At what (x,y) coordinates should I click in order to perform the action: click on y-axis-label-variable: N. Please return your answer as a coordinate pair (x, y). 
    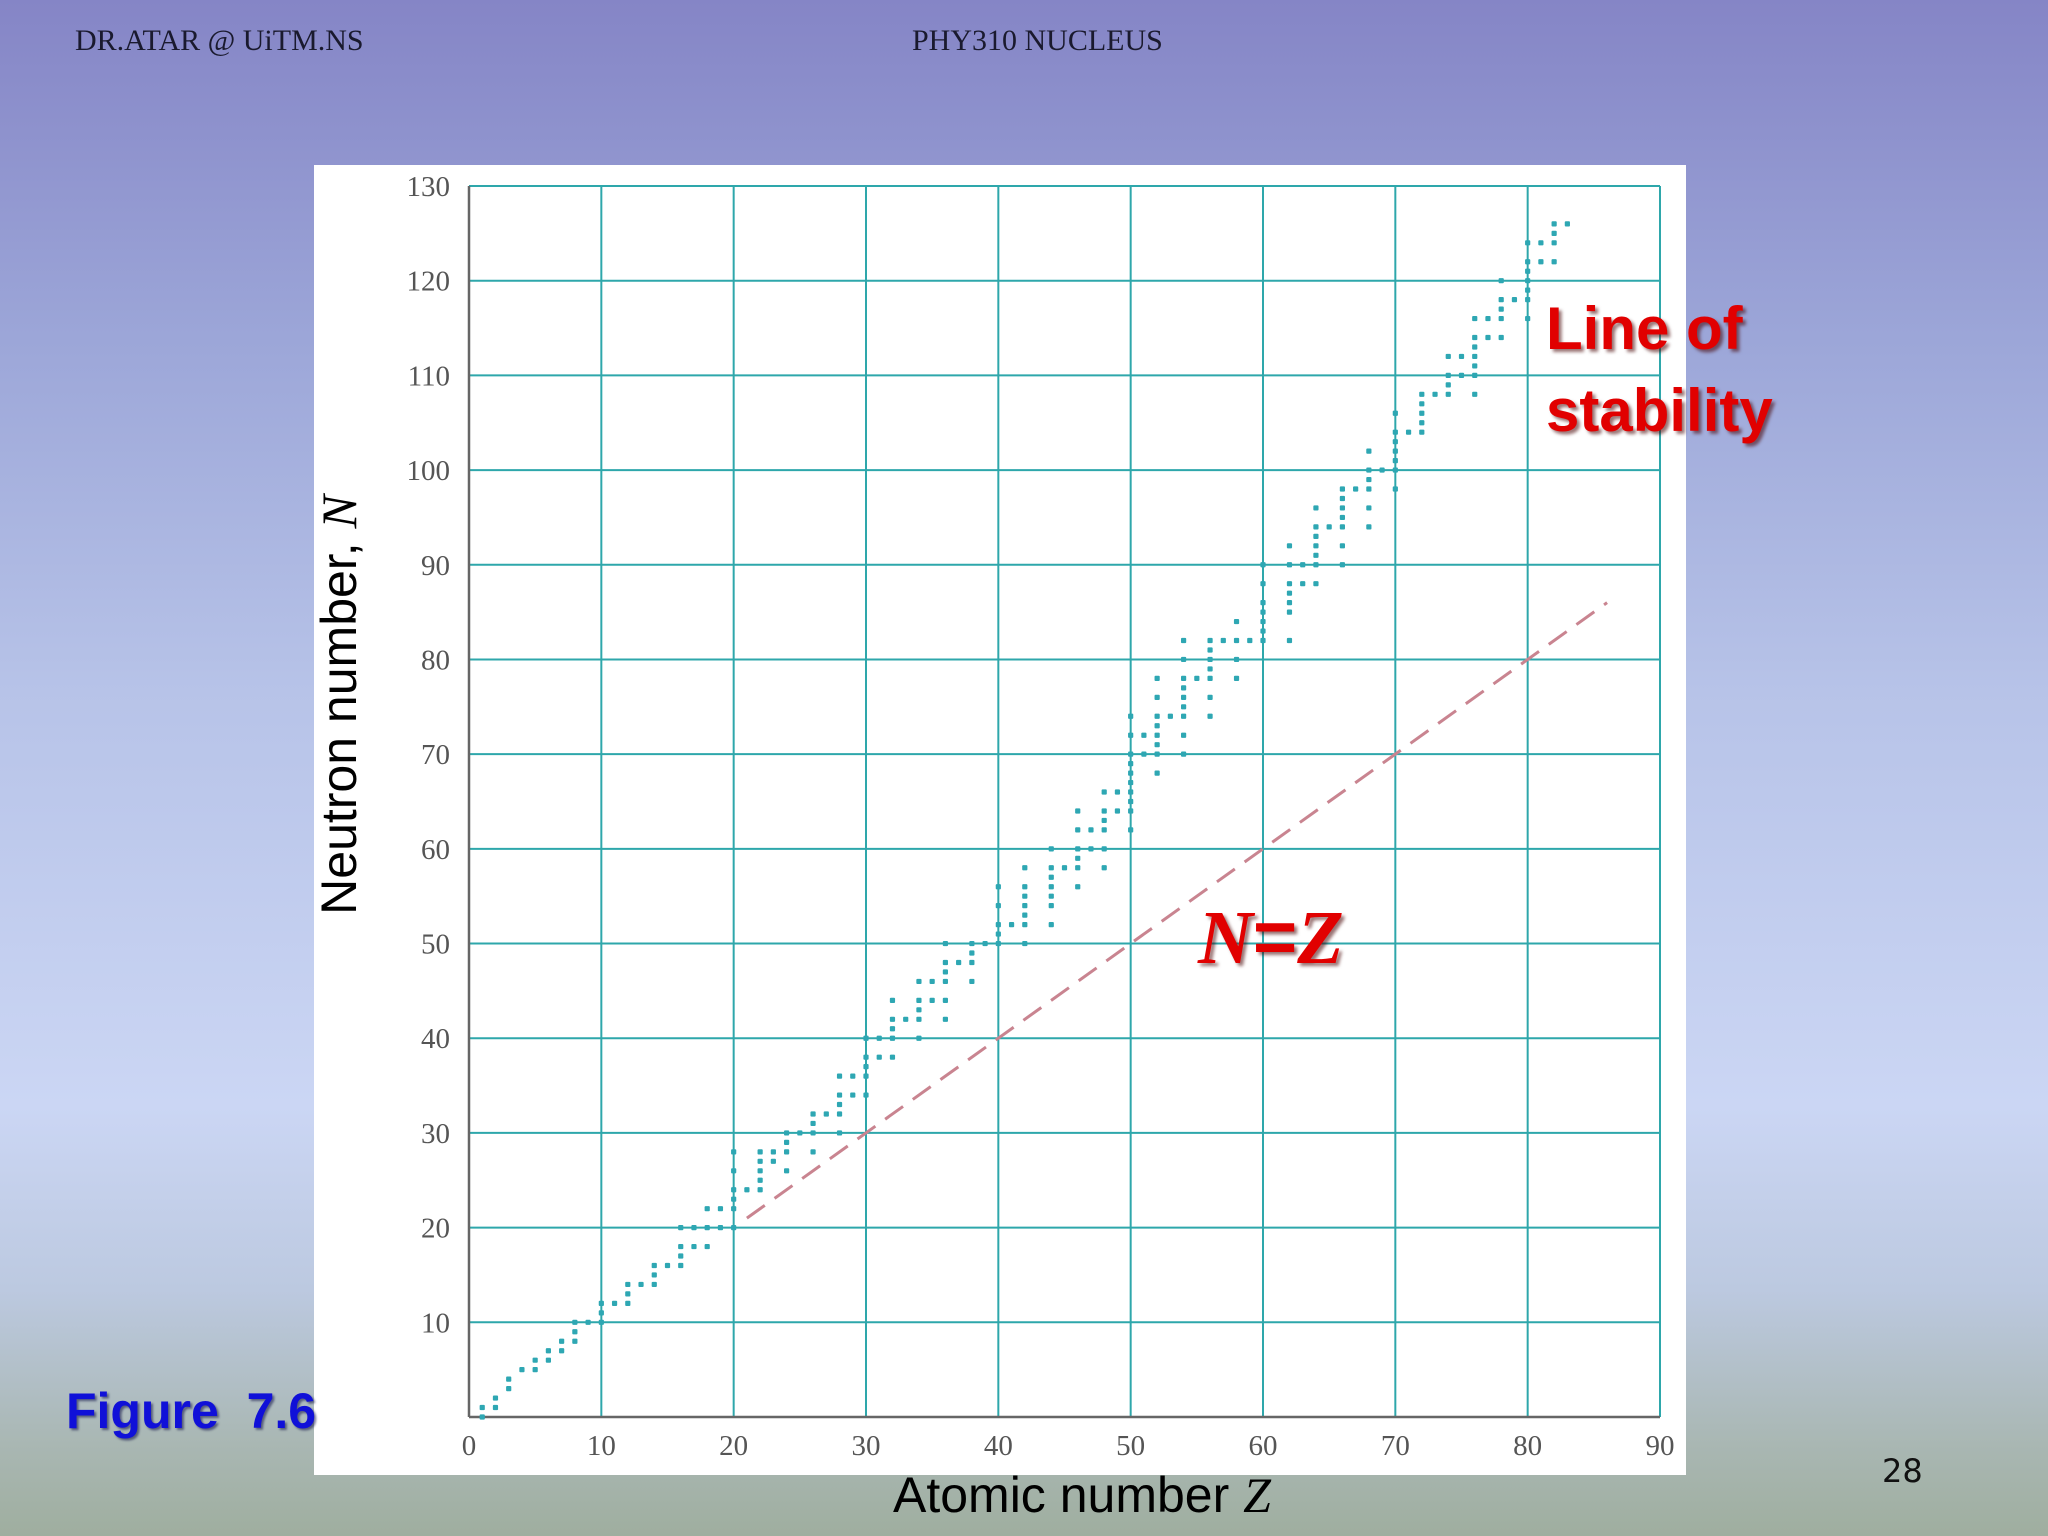
    Looking at the image, I should click on (339, 512).